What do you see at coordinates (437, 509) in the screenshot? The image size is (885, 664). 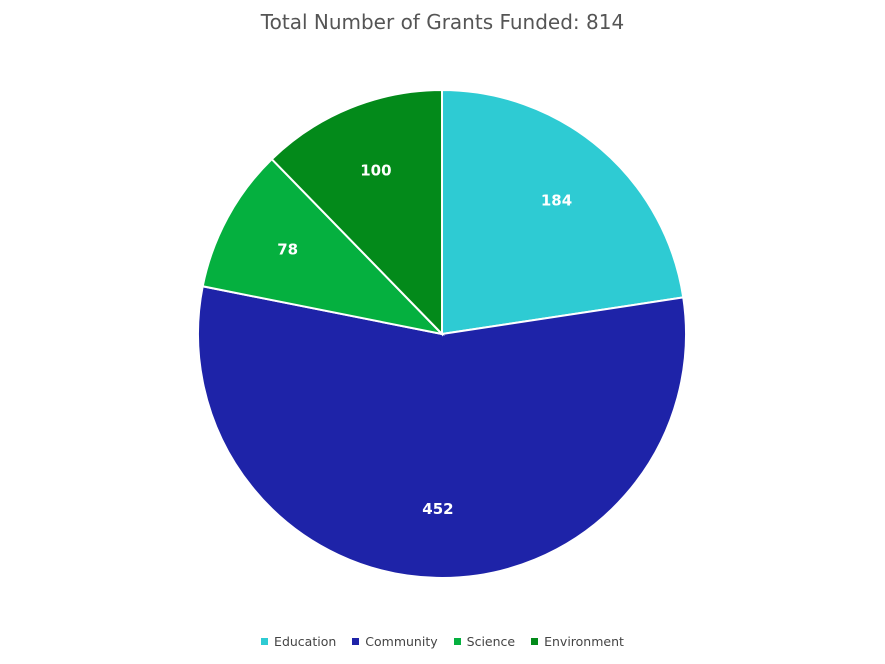 I see `data-label-community: 452` at bounding box center [437, 509].